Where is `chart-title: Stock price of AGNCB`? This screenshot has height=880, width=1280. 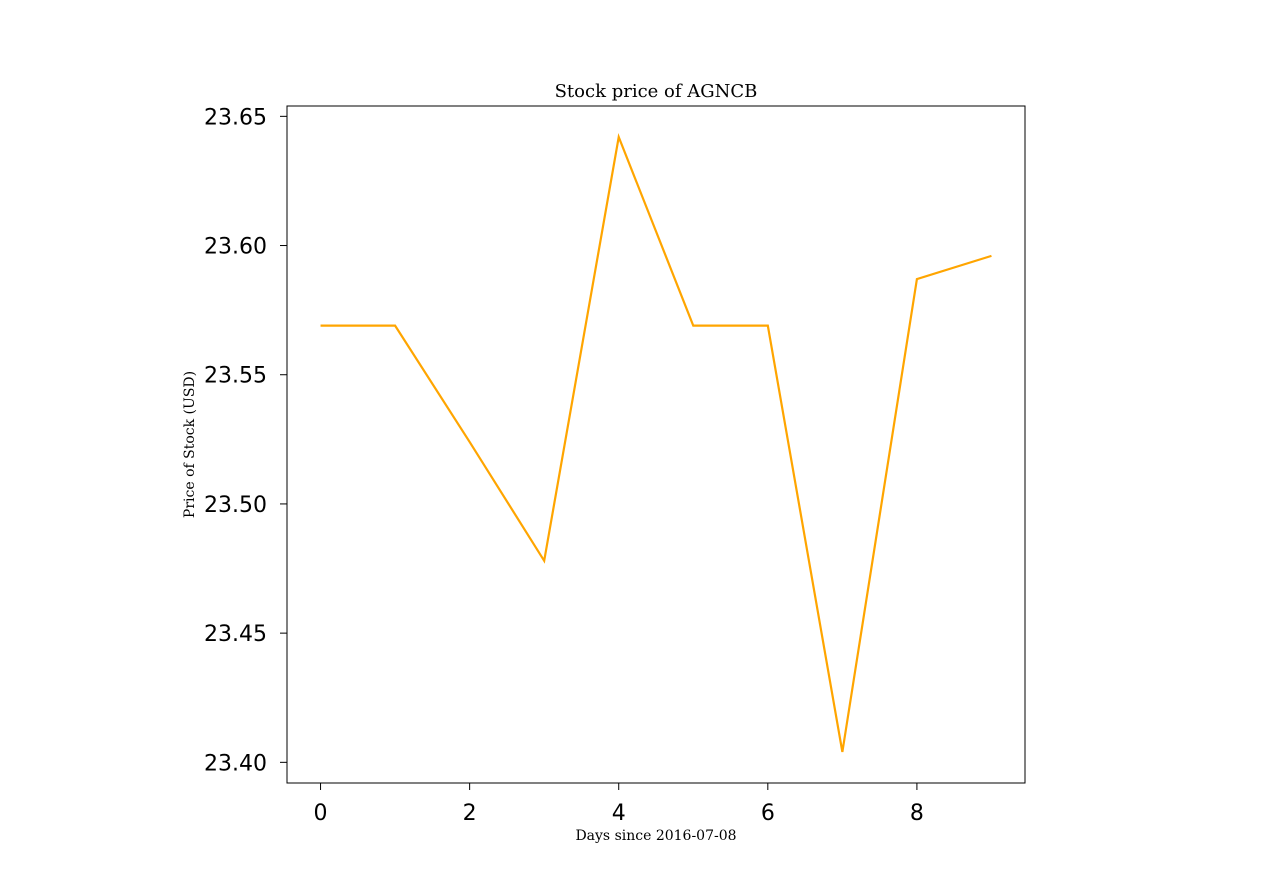 chart-title: Stock price of AGNCB is located at coordinates (656, 91).